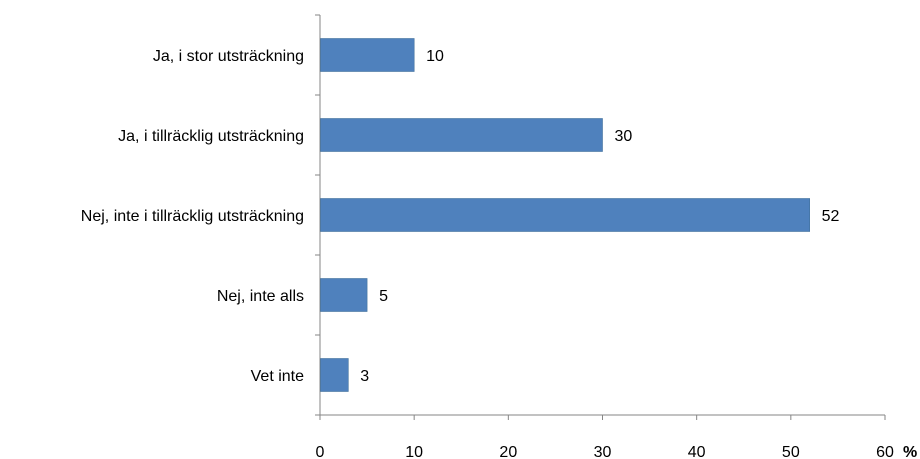  Describe the element at coordinates (260, 296) in the screenshot. I see `category-label: Nej, inte alls` at that location.